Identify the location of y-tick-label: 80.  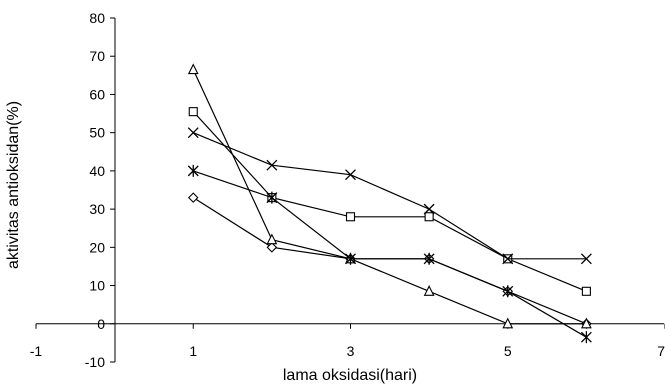
(97, 18).